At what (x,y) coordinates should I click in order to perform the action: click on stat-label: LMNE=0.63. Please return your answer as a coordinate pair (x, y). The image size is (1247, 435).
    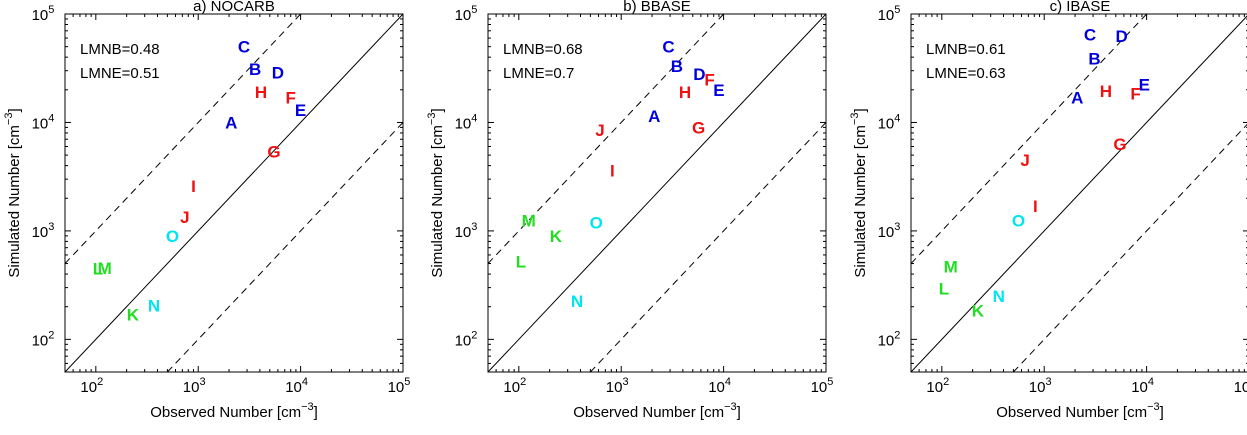
    Looking at the image, I should click on (966, 73).